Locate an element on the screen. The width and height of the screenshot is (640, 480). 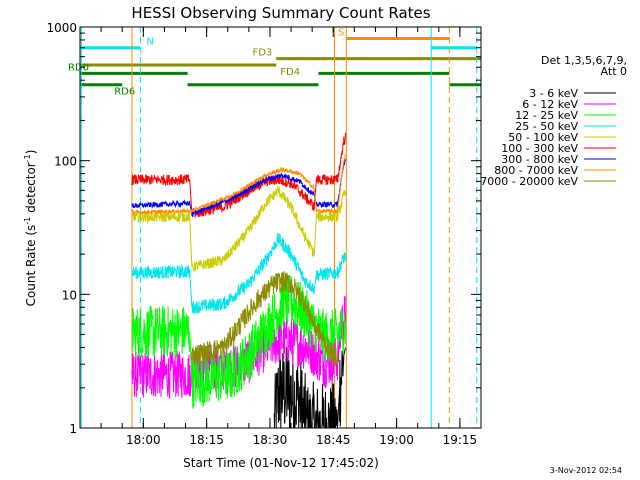
chart-title: HESSI Observing Summary Count Rates is located at coordinates (280, 13).